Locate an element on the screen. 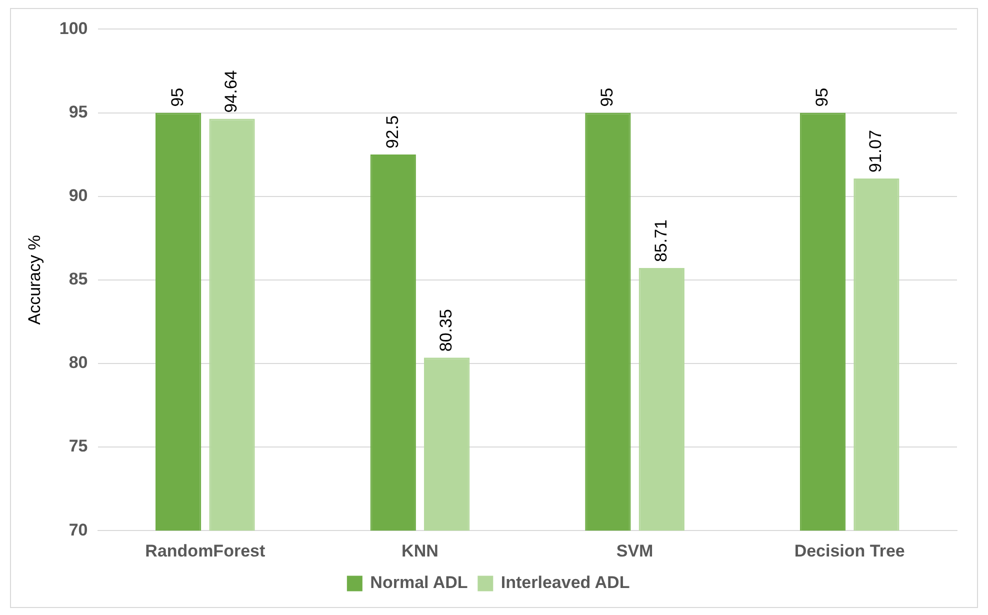  data-label: 91.07 is located at coordinates (876, 151).